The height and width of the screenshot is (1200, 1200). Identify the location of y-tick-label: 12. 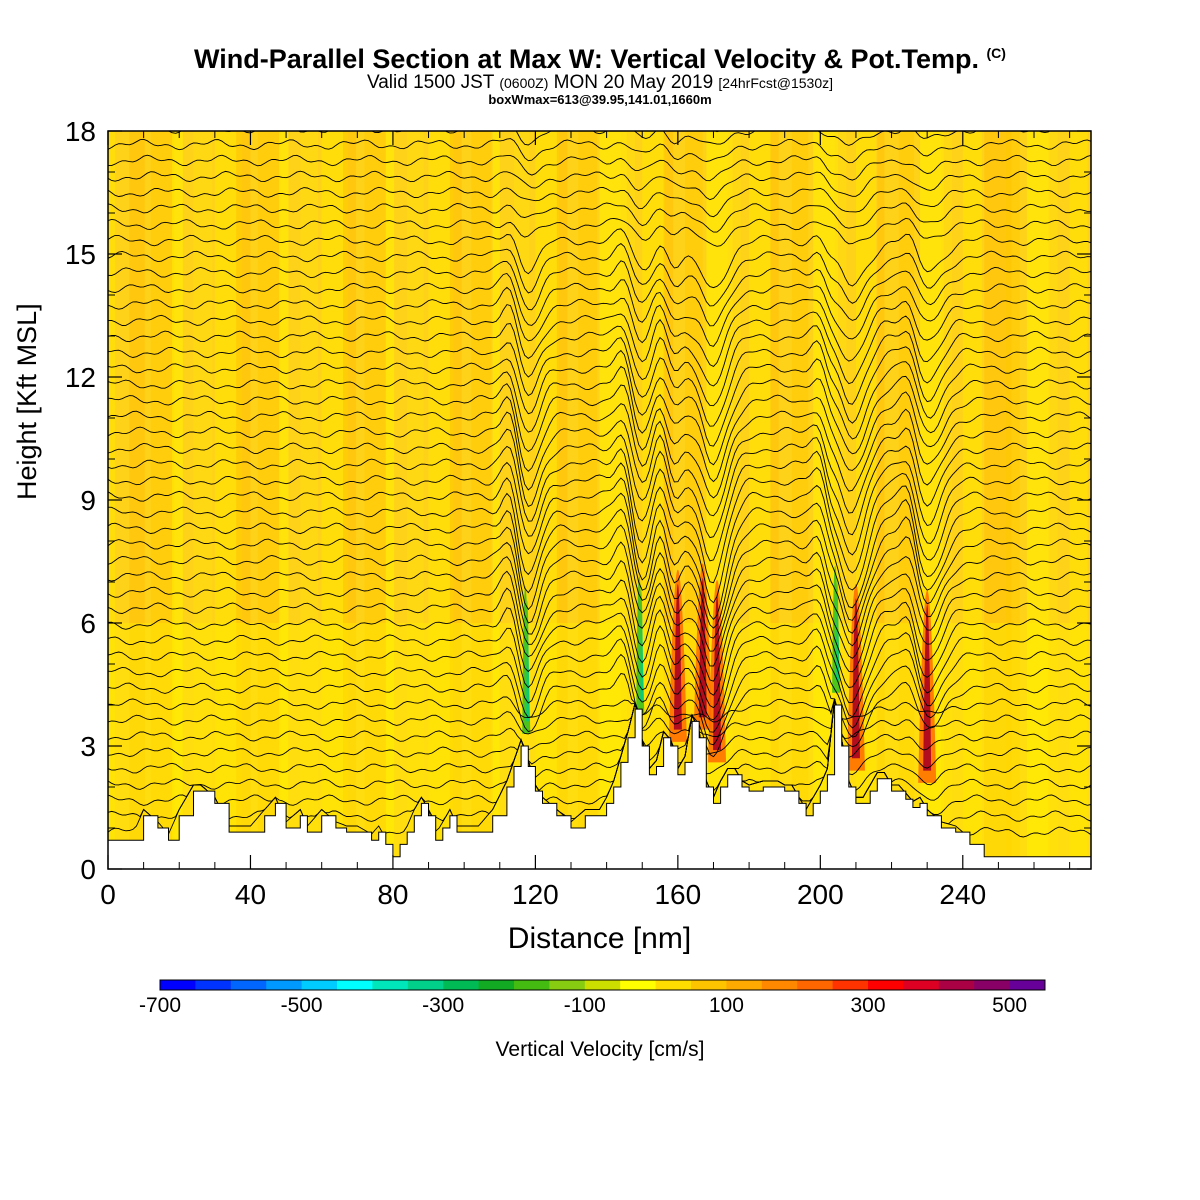
(80, 377).